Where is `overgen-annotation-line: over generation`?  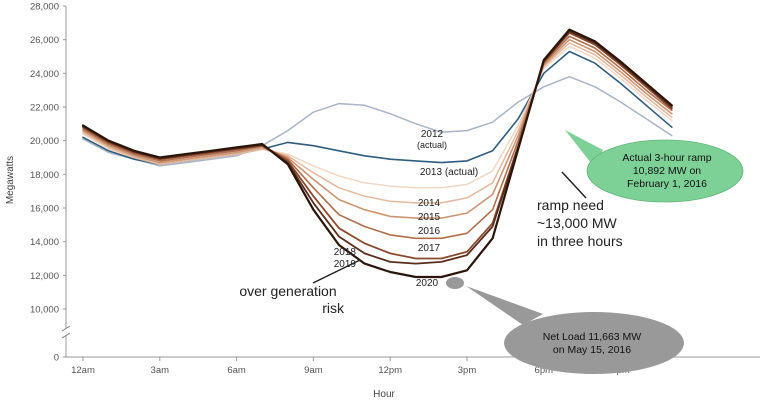 overgen-annotation-line: over generation is located at coordinates (287, 291).